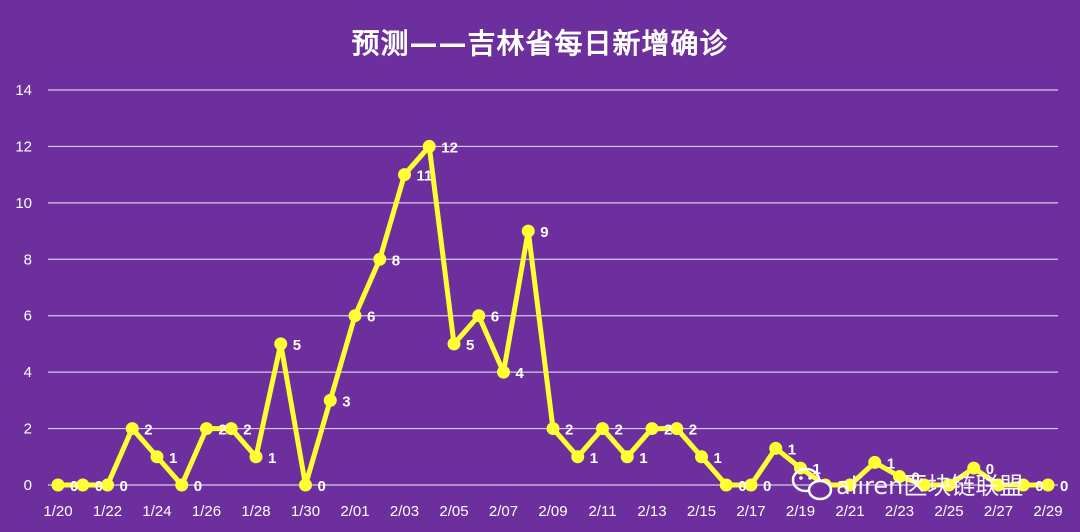 Image resolution: width=1080 pixels, height=532 pixels. Describe the element at coordinates (107, 511) in the screenshot. I see `x-tick-label: 1/22` at that location.